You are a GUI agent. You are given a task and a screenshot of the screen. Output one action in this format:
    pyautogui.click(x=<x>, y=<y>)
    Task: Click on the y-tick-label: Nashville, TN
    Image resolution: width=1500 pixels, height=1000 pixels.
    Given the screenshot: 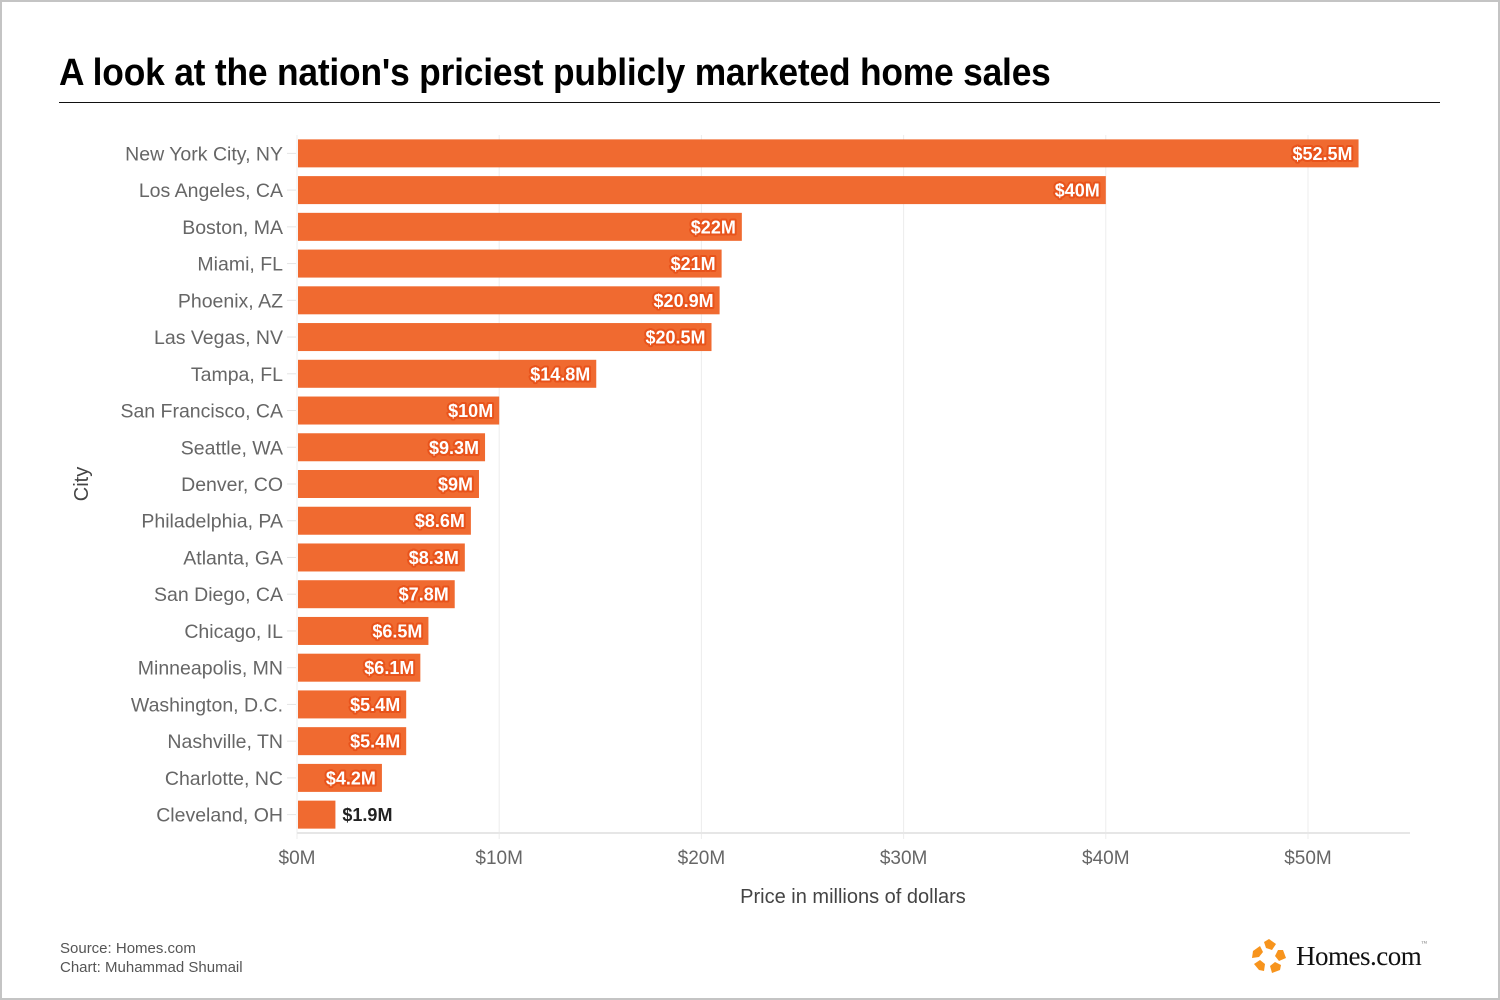 What is the action you would take?
    pyautogui.click(x=225, y=742)
    